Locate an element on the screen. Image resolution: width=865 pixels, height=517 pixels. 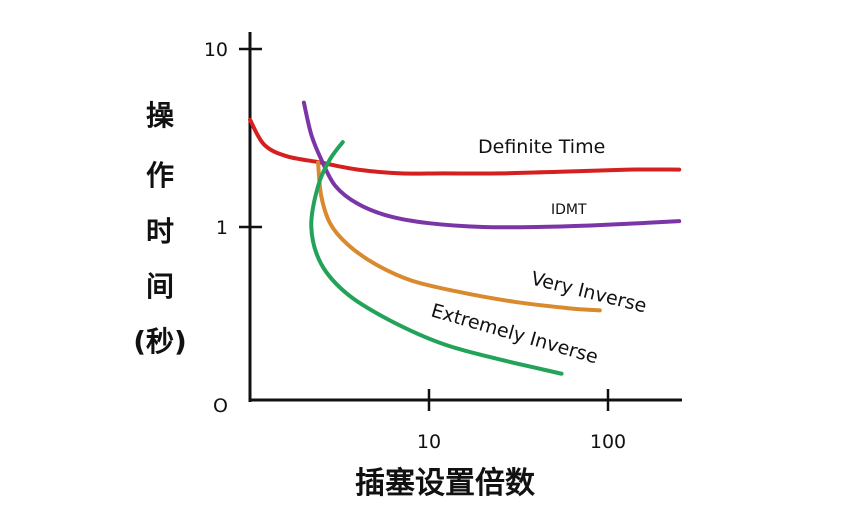
x-axis-label: 插塞设置倍数 is located at coordinates (445, 483).